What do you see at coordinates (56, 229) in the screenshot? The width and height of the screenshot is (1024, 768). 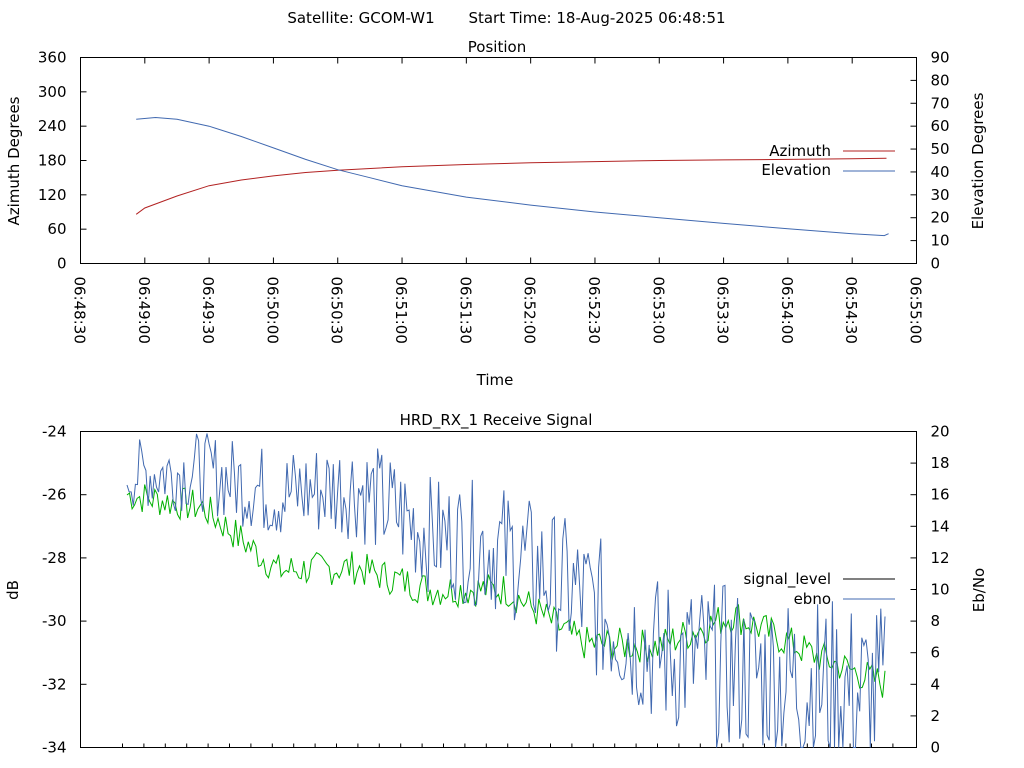 I see `position-y-tick-label: 60` at bounding box center [56, 229].